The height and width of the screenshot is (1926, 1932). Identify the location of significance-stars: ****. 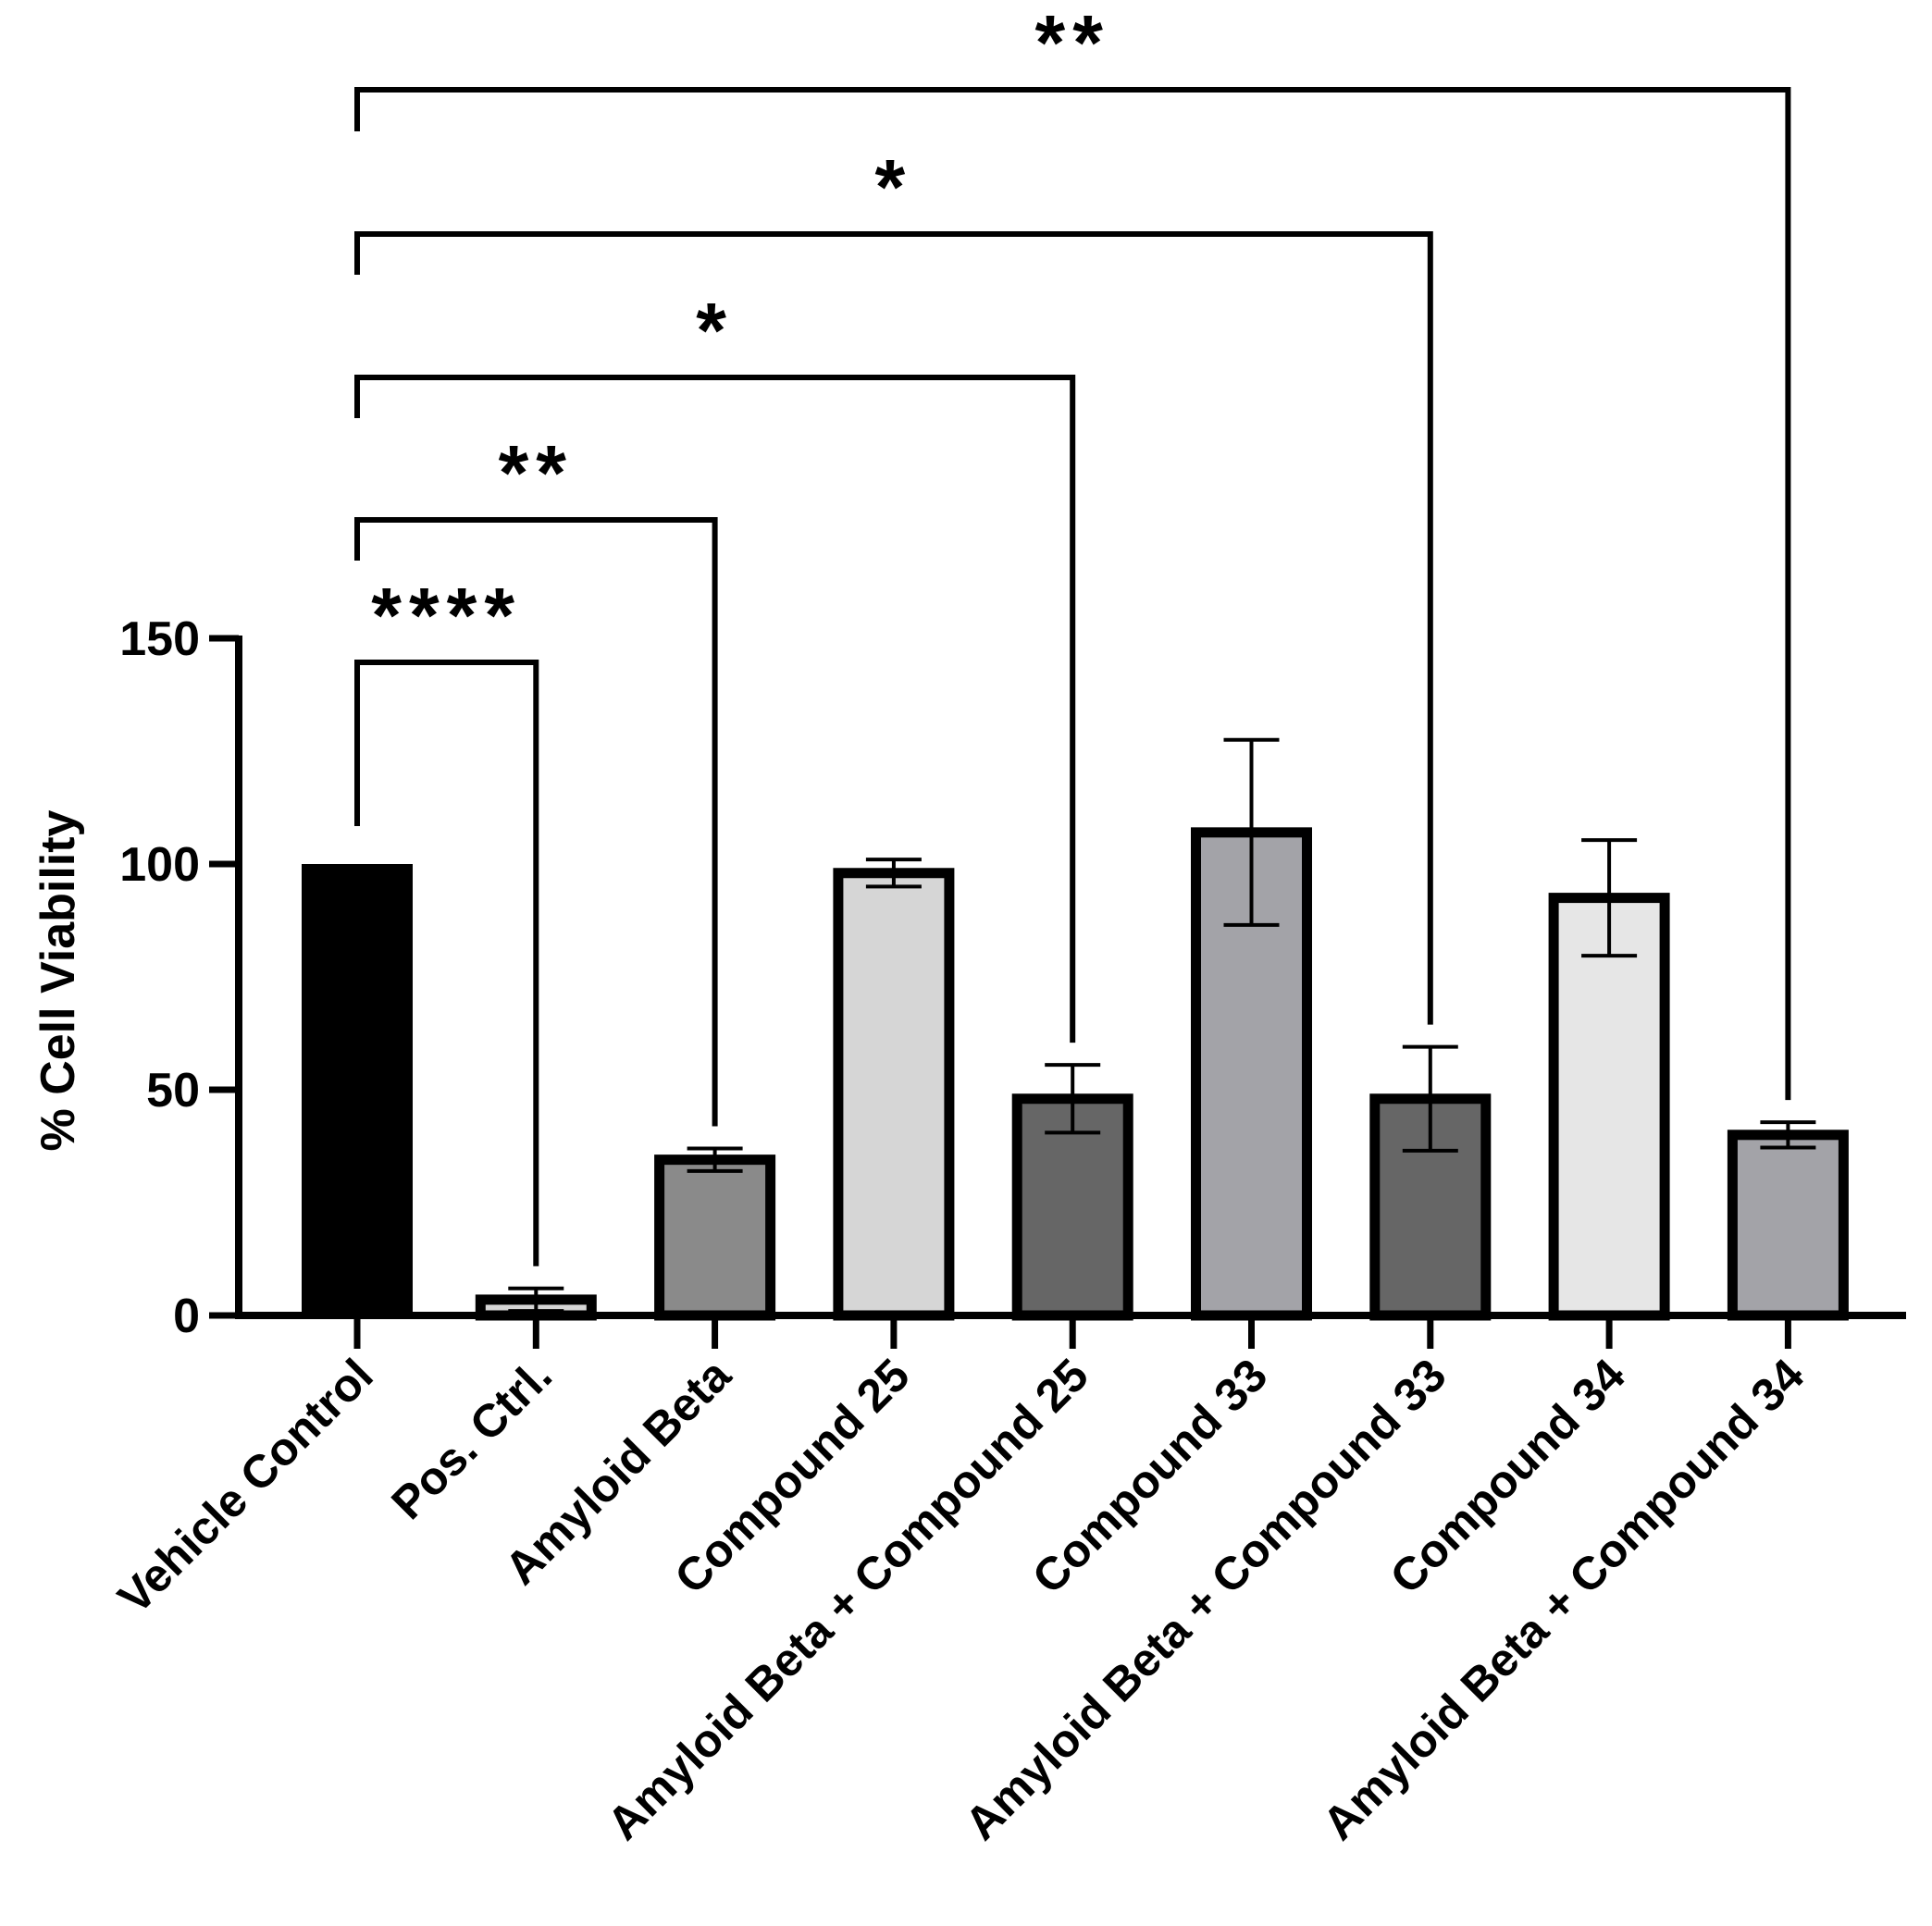
(446, 615).